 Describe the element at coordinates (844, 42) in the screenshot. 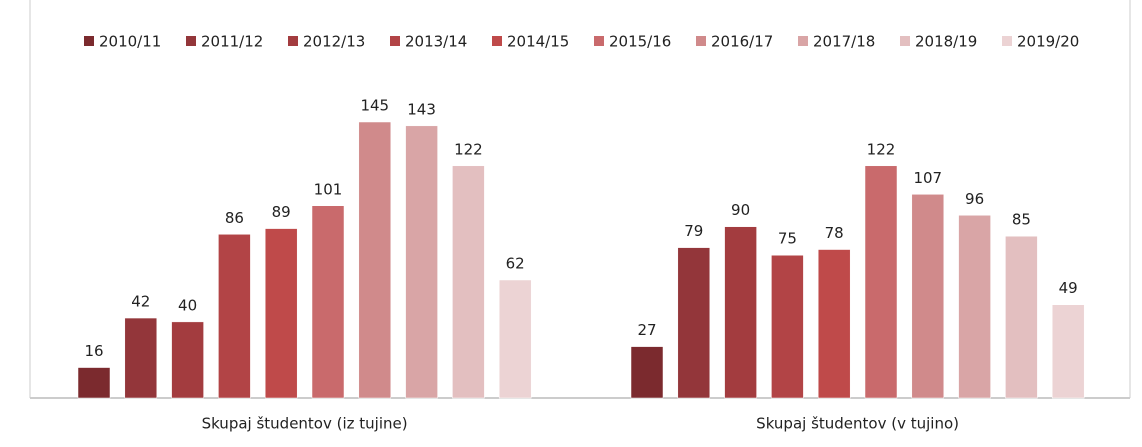

I see `legend-label: 2017/18` at that location.